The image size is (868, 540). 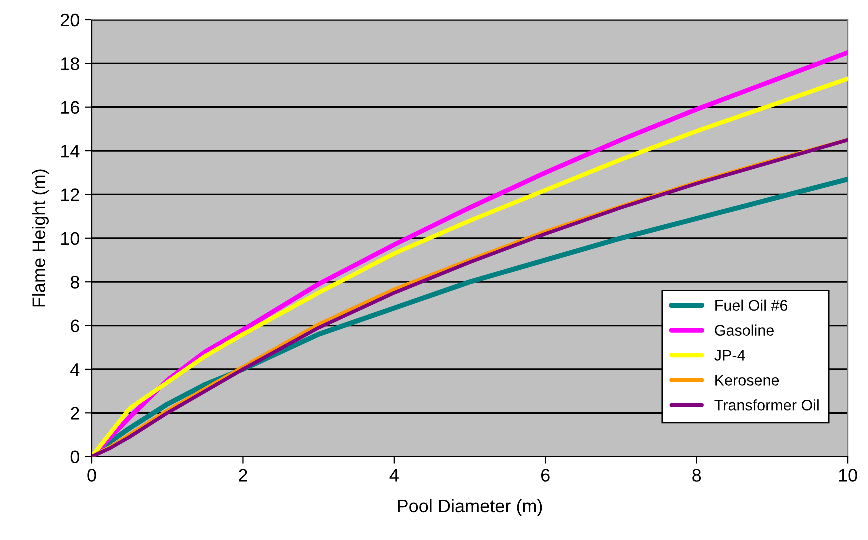 I want to click on y-tick-label: 18, so click(x=71, y=64).